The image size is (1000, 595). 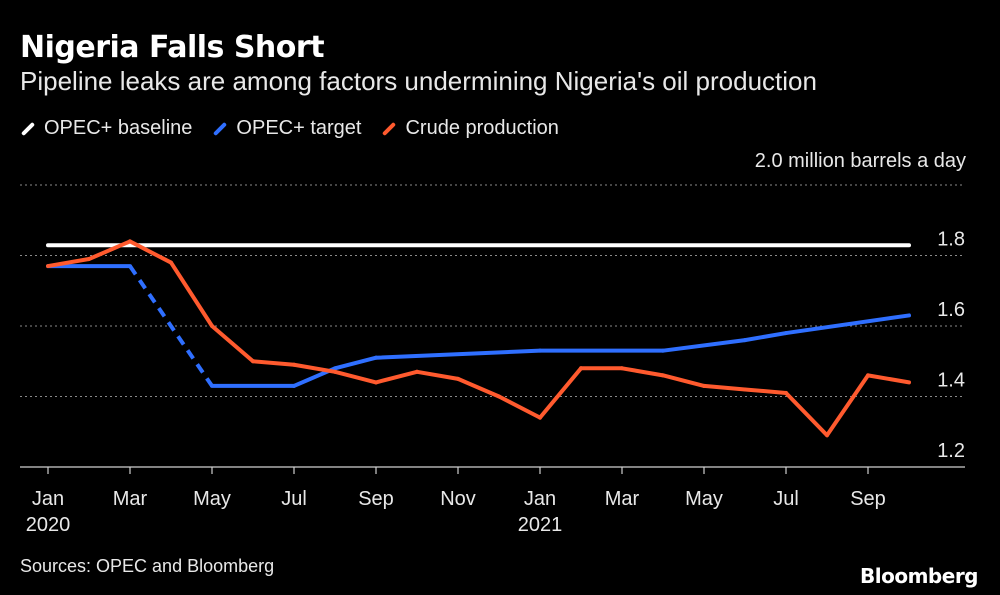 What do you see at coordinates (951, 381) in the screenshot?
I see `y-tick-label-1.4: 1.4` at bounding box center [951, 381].